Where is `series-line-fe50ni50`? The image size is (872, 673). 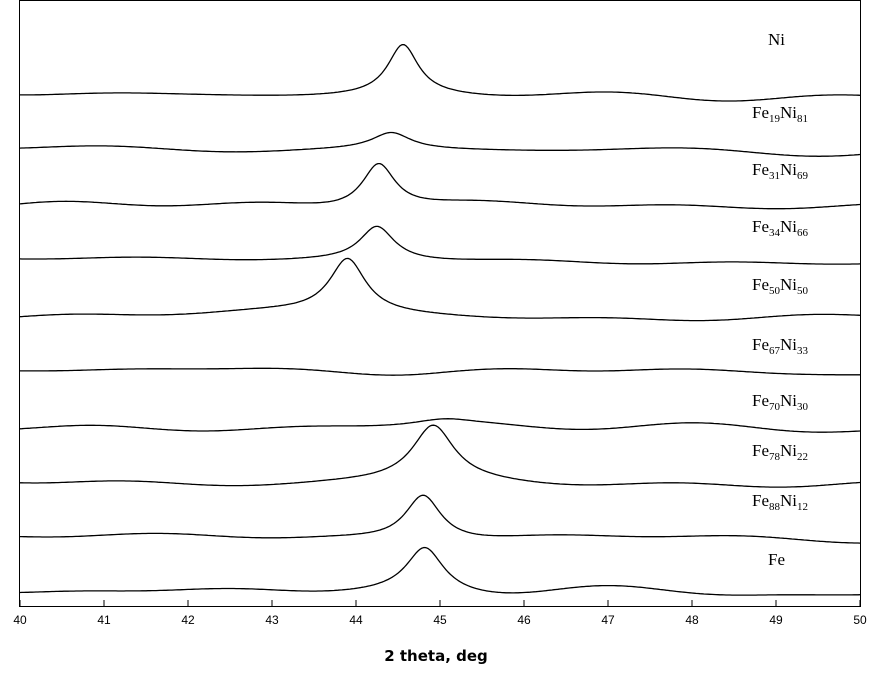 series-line-fe50ni50 is located at coordinates (440, 289).